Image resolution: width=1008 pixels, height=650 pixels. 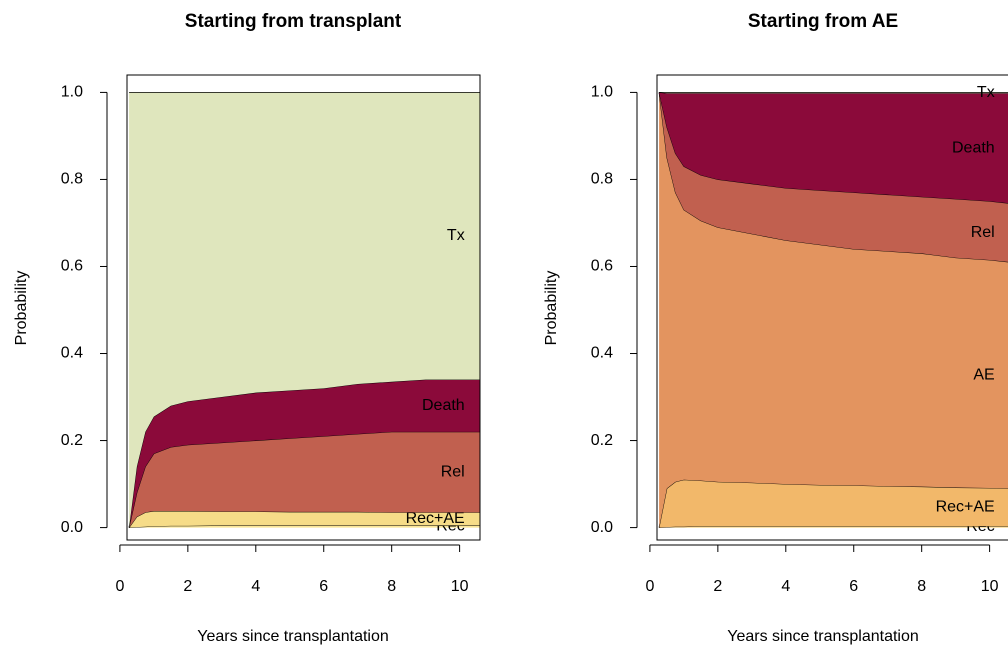 What do you see at coordinates (823, 21) in the screenshot?
I see `chart-title: Starting from AE` at bounding box center [823, 21].